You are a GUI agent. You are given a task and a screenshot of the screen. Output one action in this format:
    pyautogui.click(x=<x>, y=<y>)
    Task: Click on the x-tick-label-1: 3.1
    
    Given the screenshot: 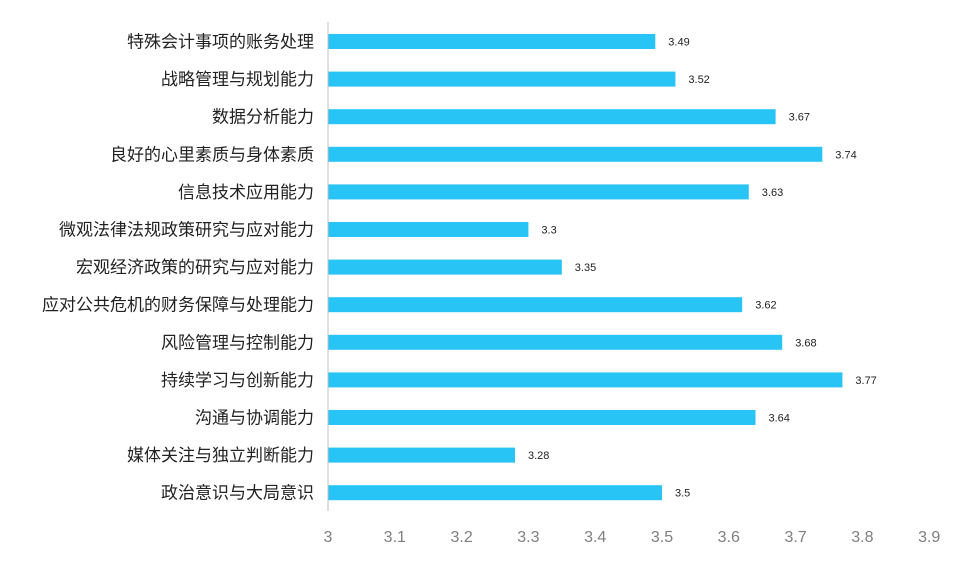 What is the action you would take?
    pyautogui.click(x=395, y=537)
    